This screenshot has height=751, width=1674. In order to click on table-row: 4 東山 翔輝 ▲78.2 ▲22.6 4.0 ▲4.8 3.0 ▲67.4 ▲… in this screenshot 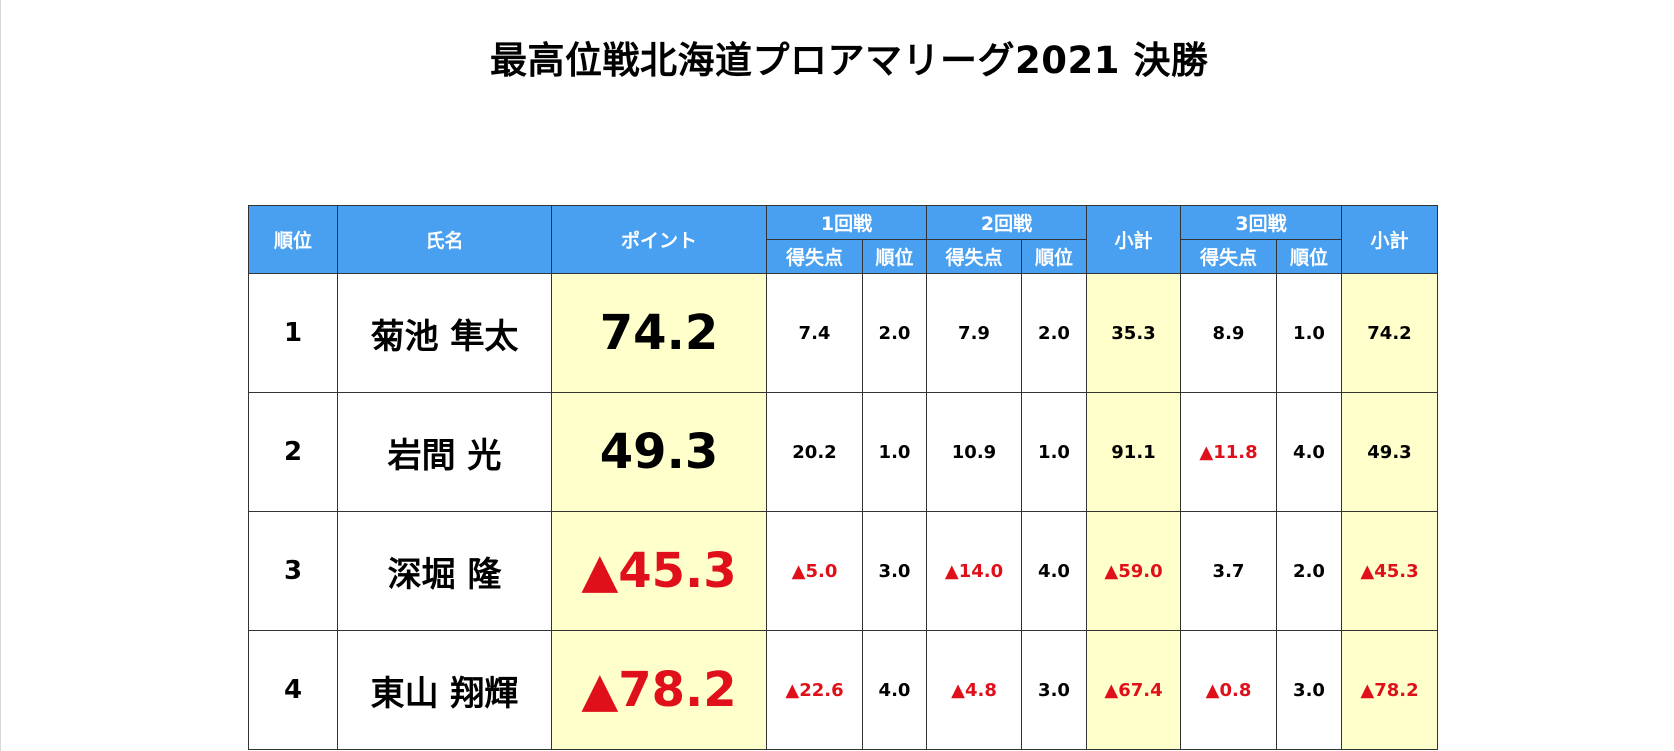, I will do `click(843, 690)`.